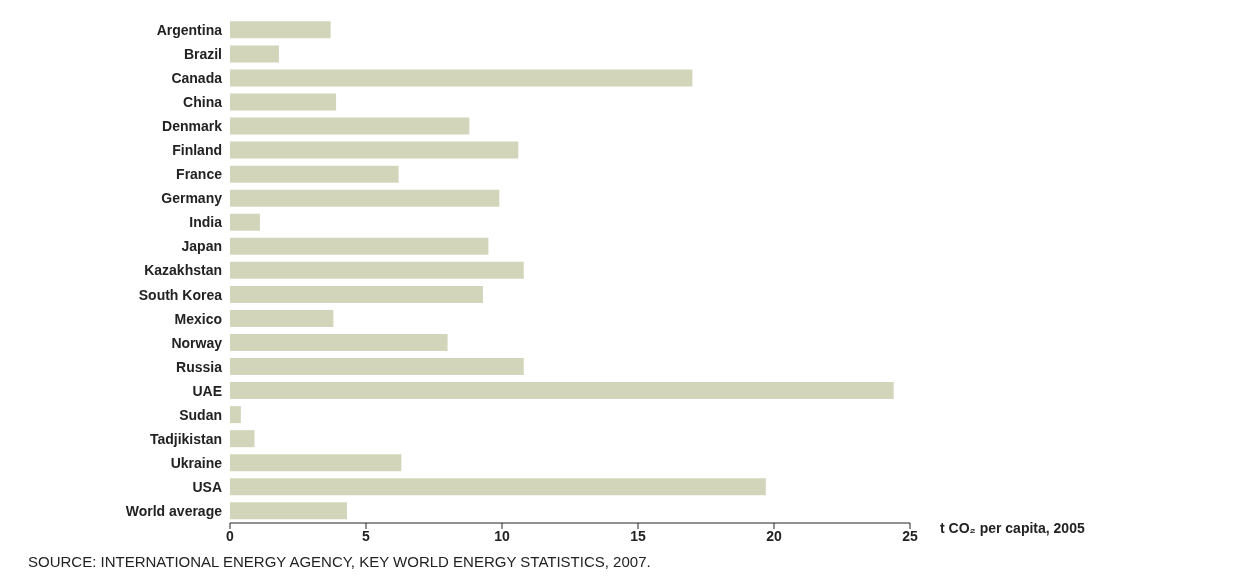 This screenshot has width=1248, height=579. What do you see at coordinates (203, 102) in the screenshot?
I see `y-tick-label: China` at bounding box center [203, 102].